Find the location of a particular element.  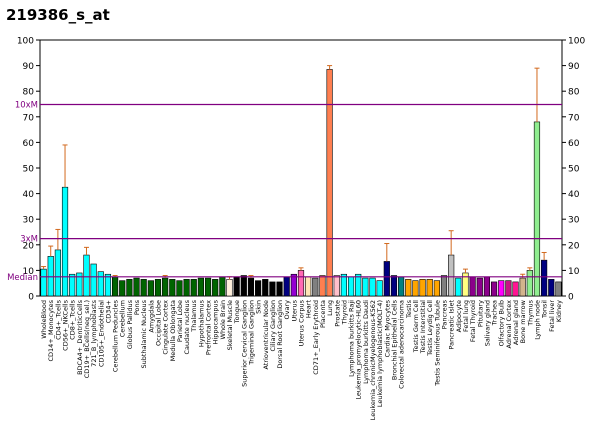

x-label-54: Testis Interstitial is located at coordinates (423, 327).